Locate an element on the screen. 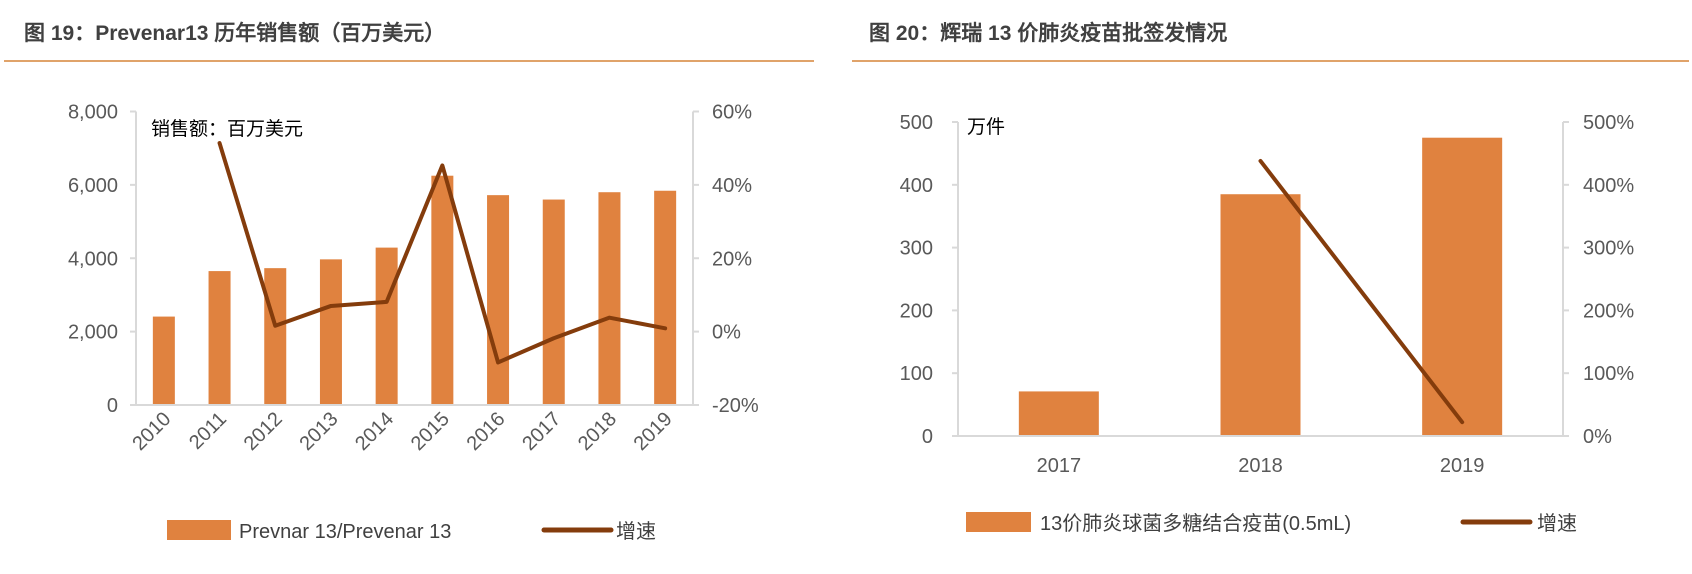 The height and width of the screenshot is (574, 1692). right-tick-label: 40% is located at coordinates (732, 186).